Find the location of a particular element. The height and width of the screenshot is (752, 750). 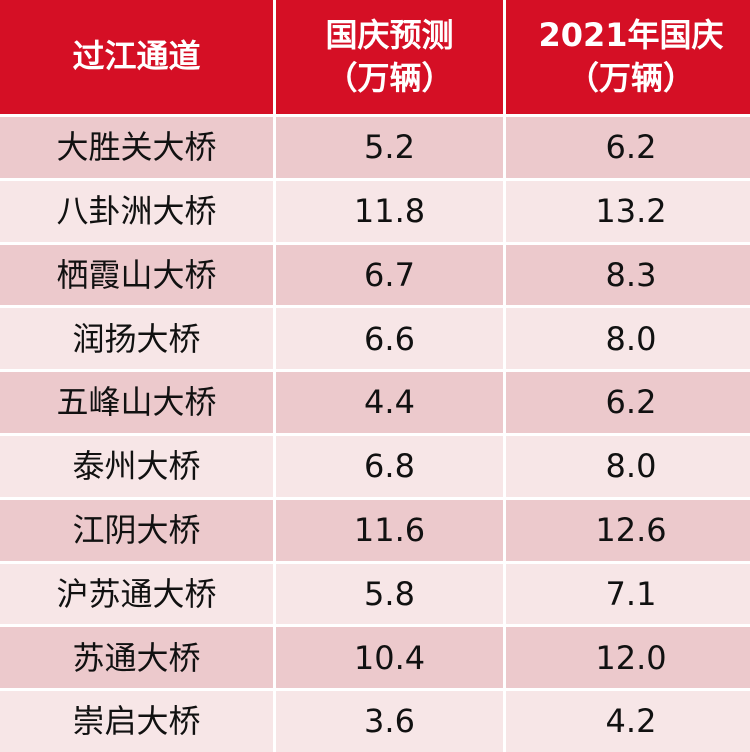

row-9-2021: 12.0 is located at coordinates (628, 658).